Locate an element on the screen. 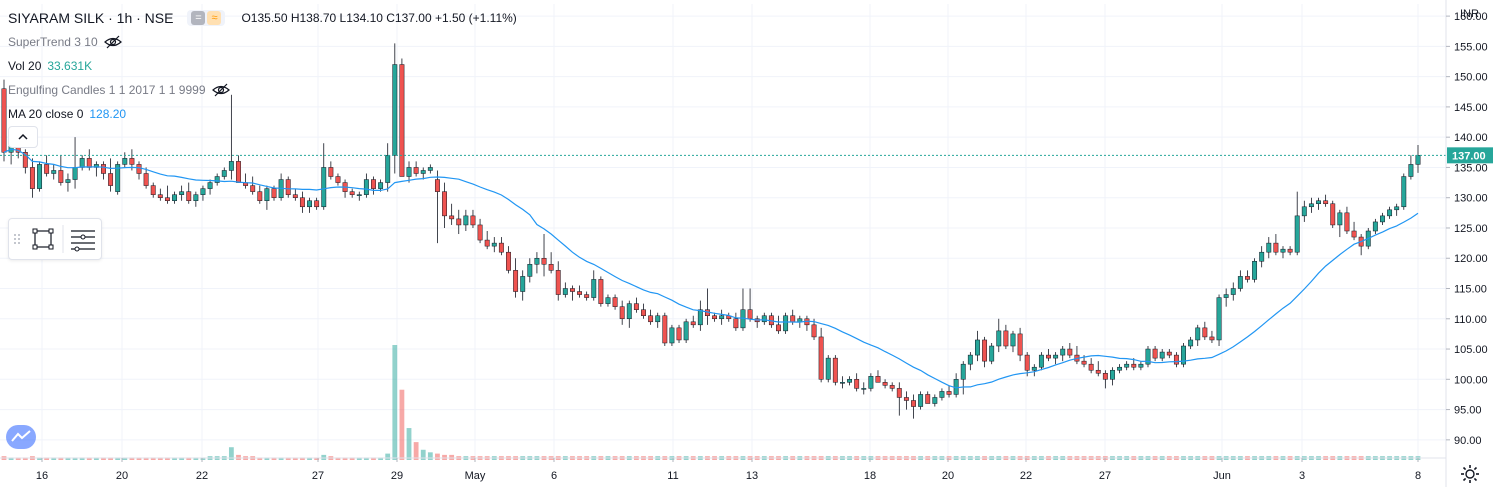  tradingview-logo-icon is located at coordinates (21, 437).